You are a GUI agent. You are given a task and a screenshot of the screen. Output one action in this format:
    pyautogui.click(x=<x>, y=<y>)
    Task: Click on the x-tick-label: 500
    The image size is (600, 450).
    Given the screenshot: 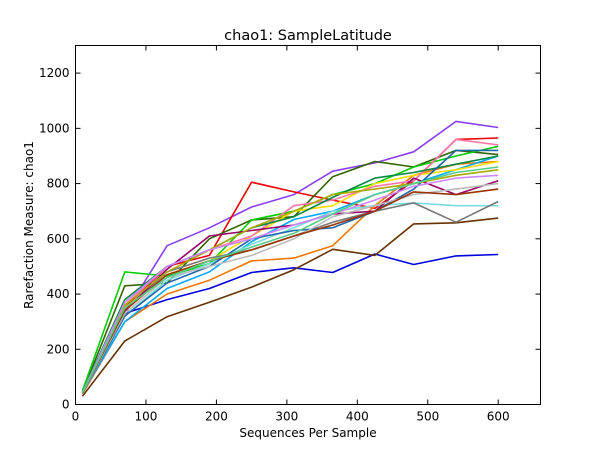 What is the action you would take?
    pyautogui.click(x=427, y=417)
    